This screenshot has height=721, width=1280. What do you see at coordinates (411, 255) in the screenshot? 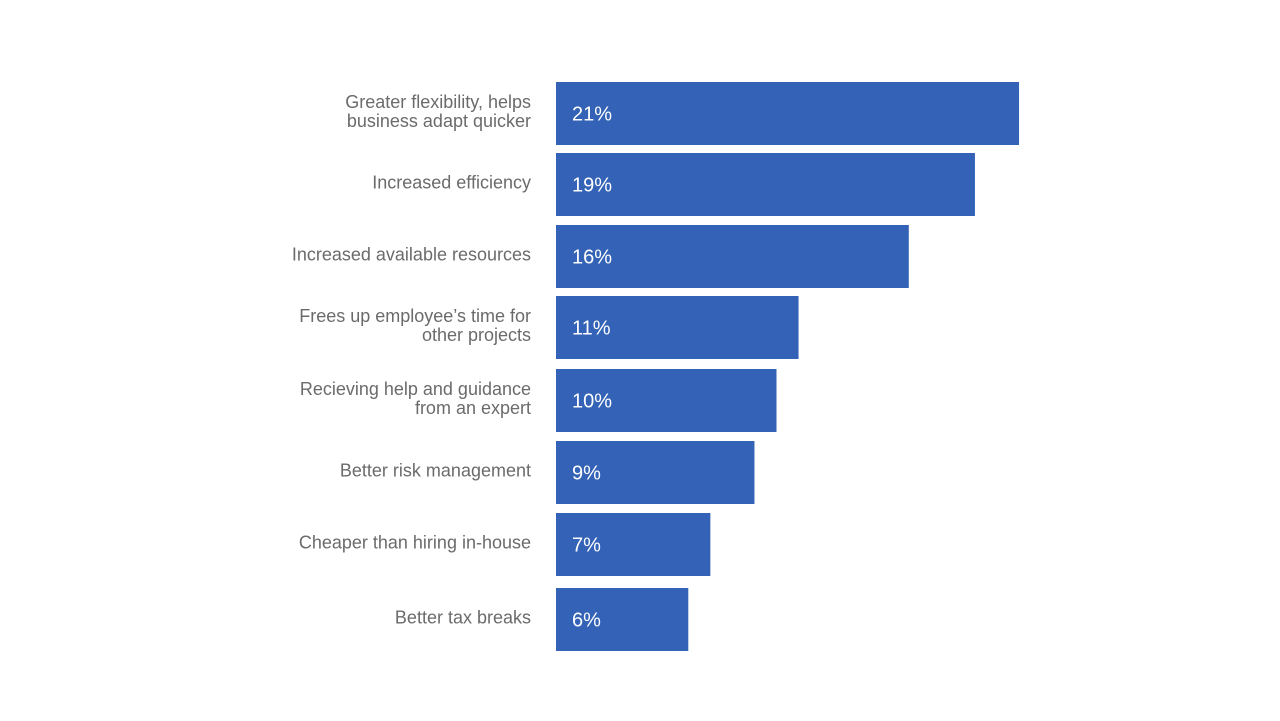
I see `category-label: Increased available resources` at bounding box center [411, 255].